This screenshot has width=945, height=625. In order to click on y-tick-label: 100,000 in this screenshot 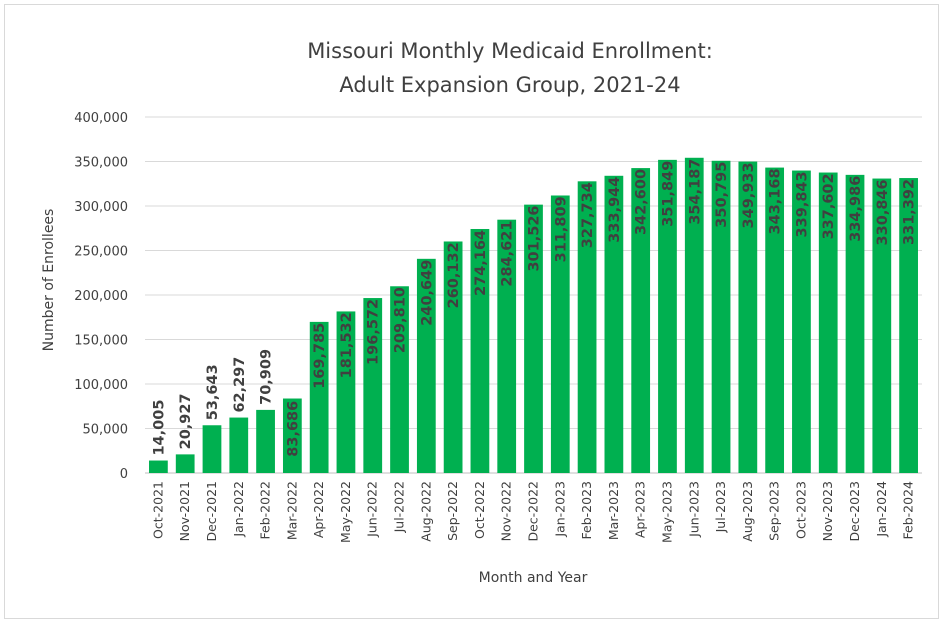, I will do `click(101, 385)`.